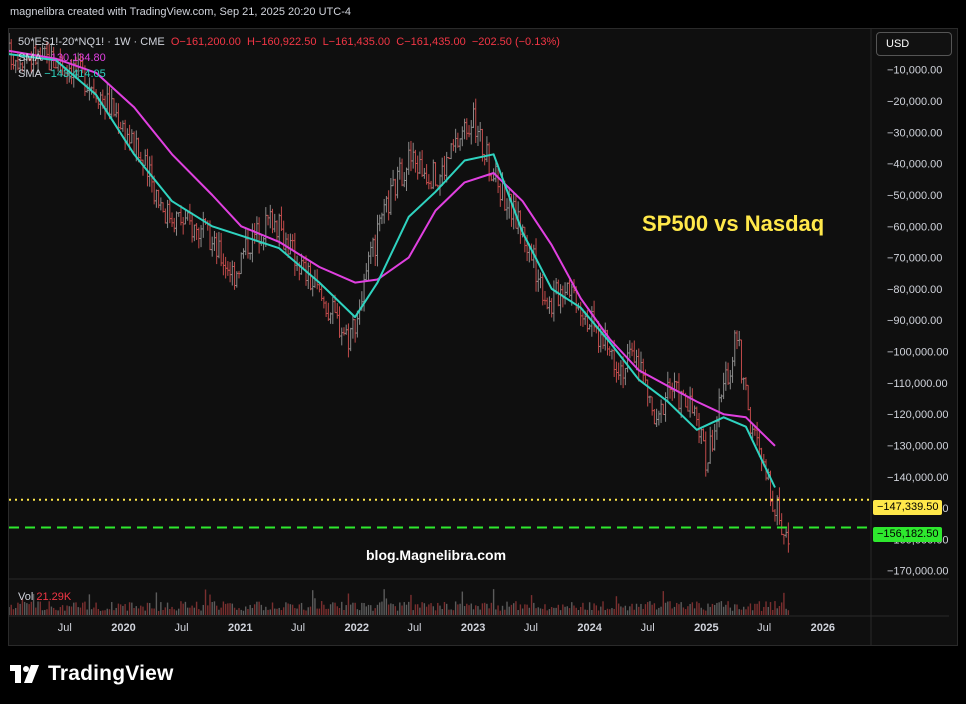 The width and height of the screenshot is (966, 704). I want to click on currency-button: USD, so click(914, 44).